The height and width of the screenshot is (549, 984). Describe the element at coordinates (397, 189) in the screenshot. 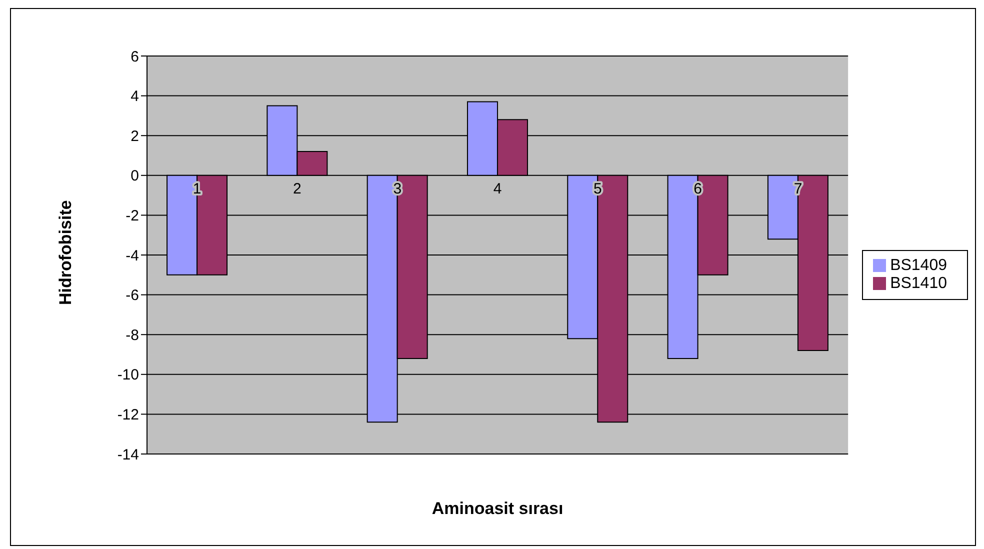

I see `x-tick-label: 3` at that location.